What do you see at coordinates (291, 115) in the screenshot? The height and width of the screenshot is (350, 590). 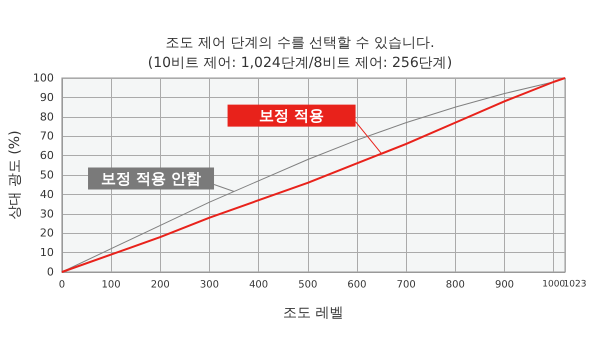 I see `text: 보정 적용` at bounding box center [291, 115].